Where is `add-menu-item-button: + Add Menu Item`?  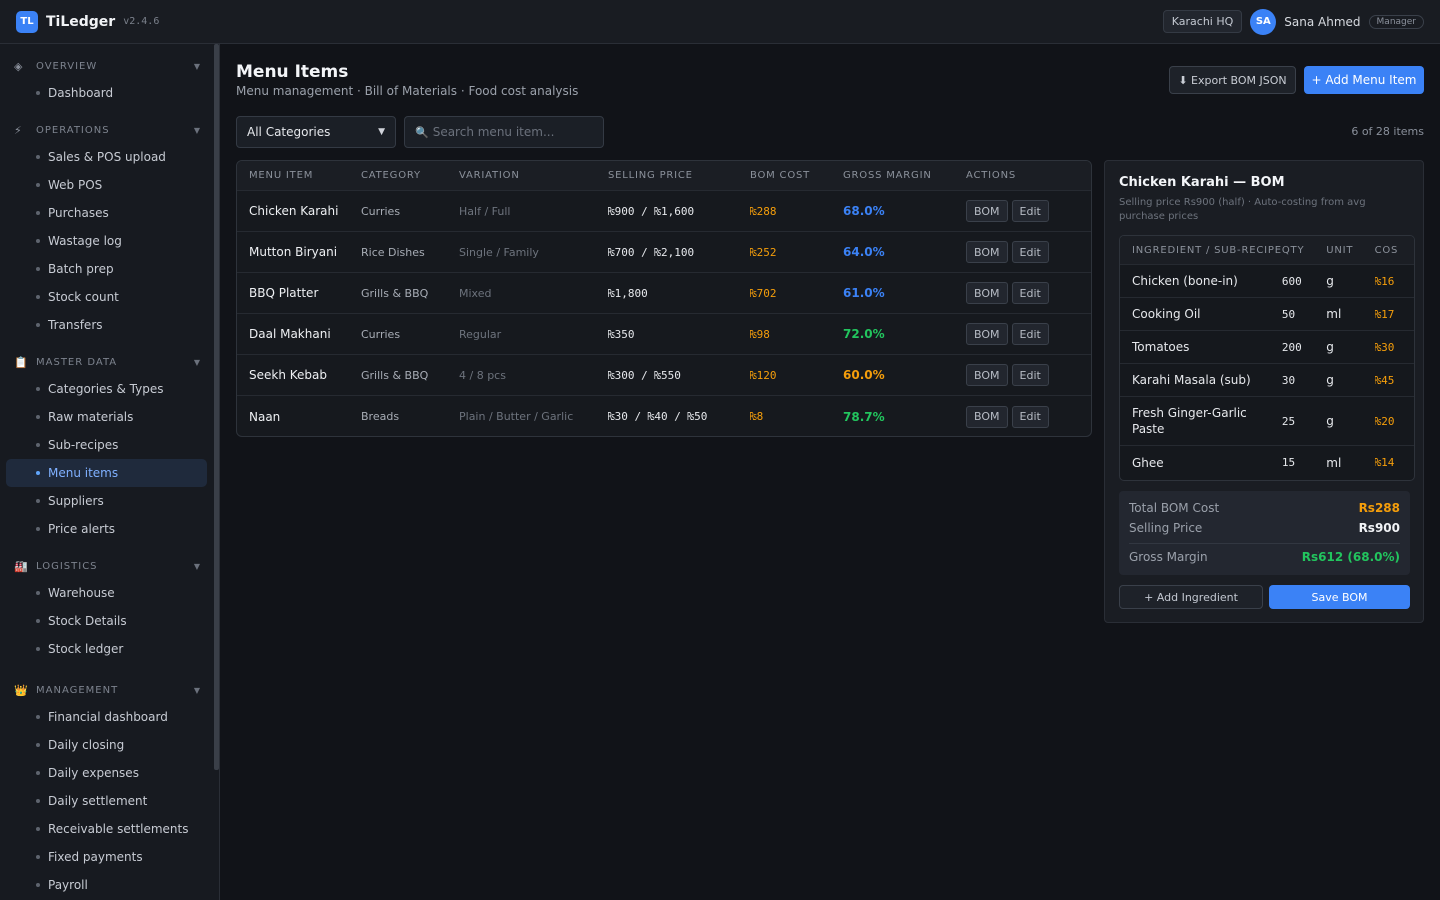 add-menu-item-button: + Add Menu Item is located at coordinates (1364, 80).